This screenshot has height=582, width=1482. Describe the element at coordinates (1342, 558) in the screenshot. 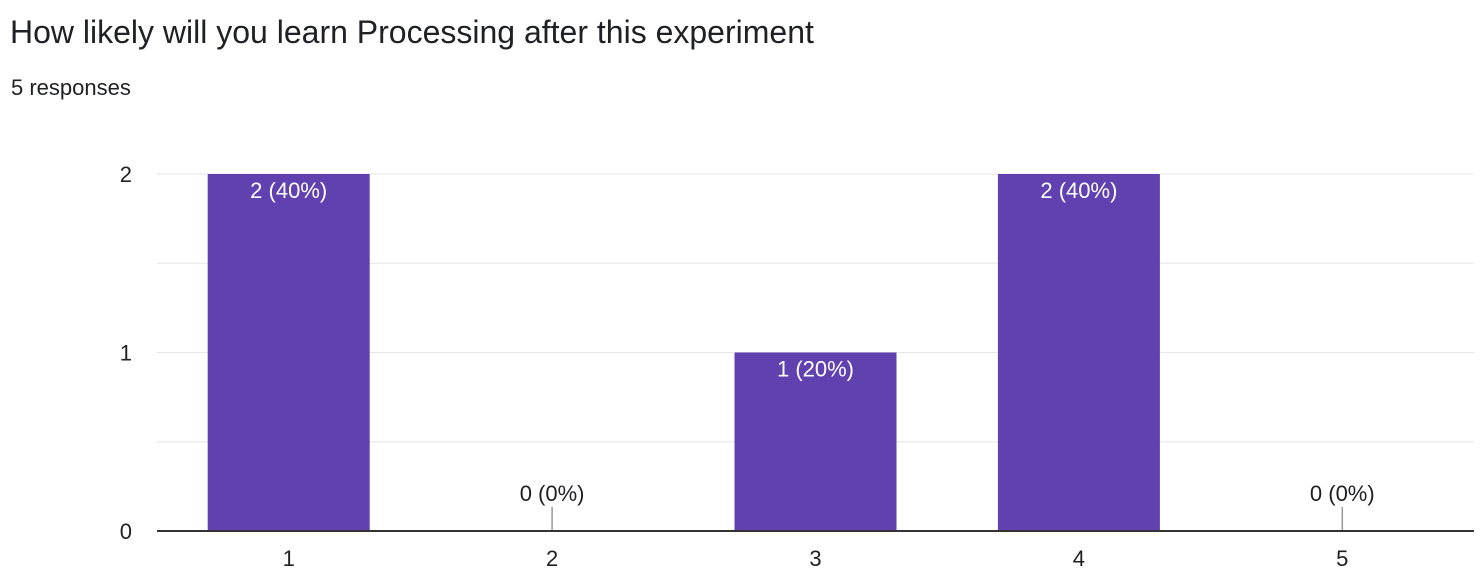

I see `x-tick-label: 5` at that location.